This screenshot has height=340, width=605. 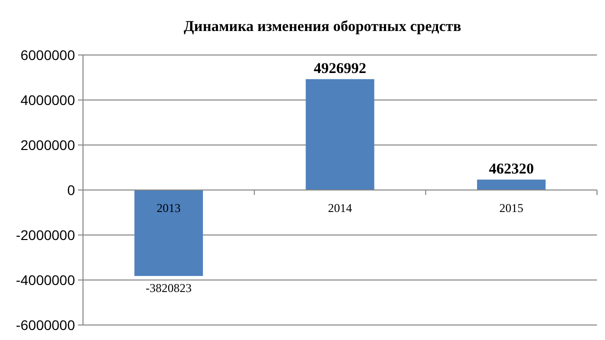 I want to click on x-tick-label: 2013, so click(x=168, y=208).